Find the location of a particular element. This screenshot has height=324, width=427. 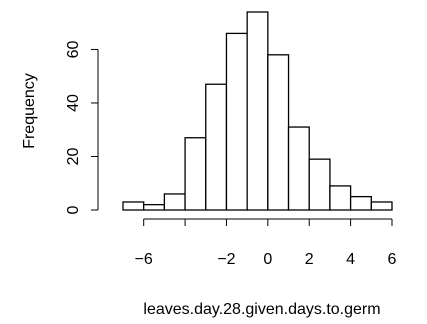

x-tick-label: 4 is located at coordinates (350, 259).